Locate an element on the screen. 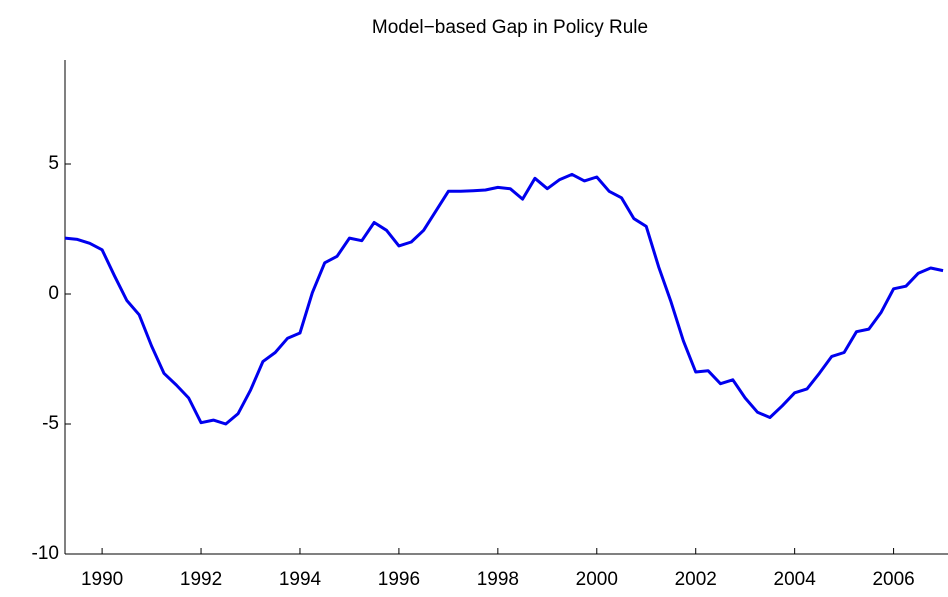 Image resolution: width=948 pixels, height=597 pixels. x-tick-label: 1990 is located at coordinates (102, 579).